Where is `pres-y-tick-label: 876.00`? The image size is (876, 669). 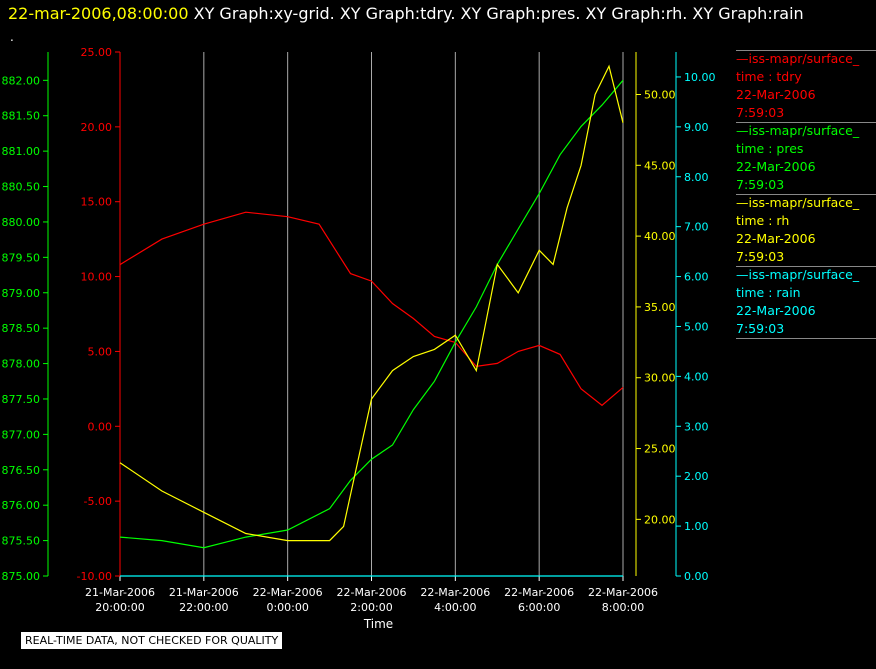 pres-y-tick-label: 876.00 is located at coordinates (21, 505).